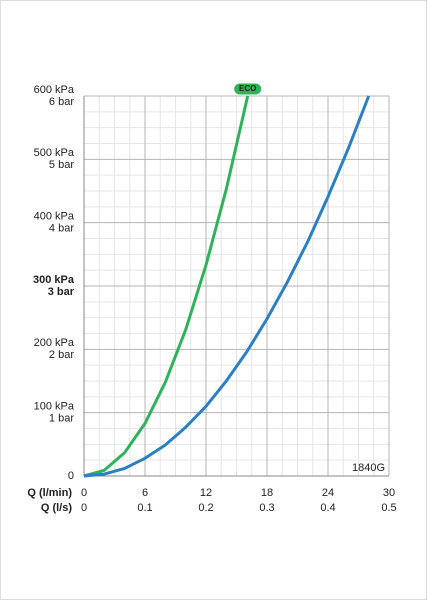 The width and height of the screenshot is (427, 600). I want to click on legend-badge, so click(248, 89).